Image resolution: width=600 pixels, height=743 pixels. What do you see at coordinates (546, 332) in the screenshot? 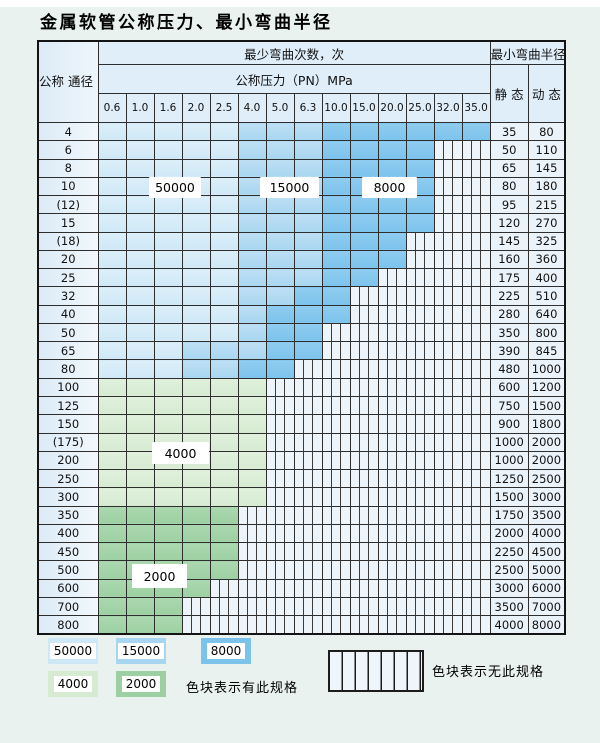
I see `dynamic-radius-cell: 800` at bounding box center [546, 332].